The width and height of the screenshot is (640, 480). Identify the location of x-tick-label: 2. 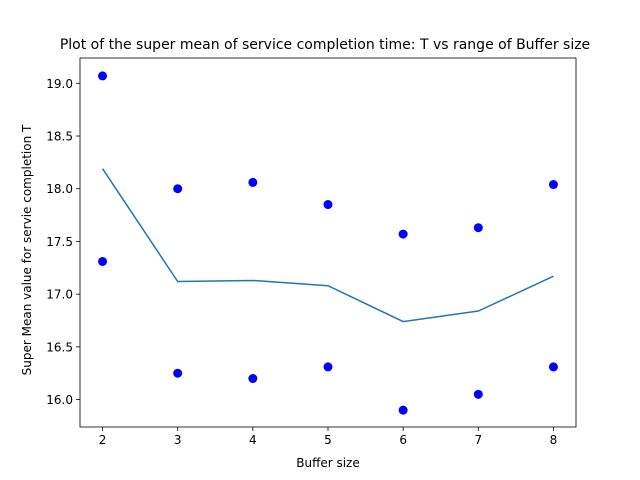
(103, 440).